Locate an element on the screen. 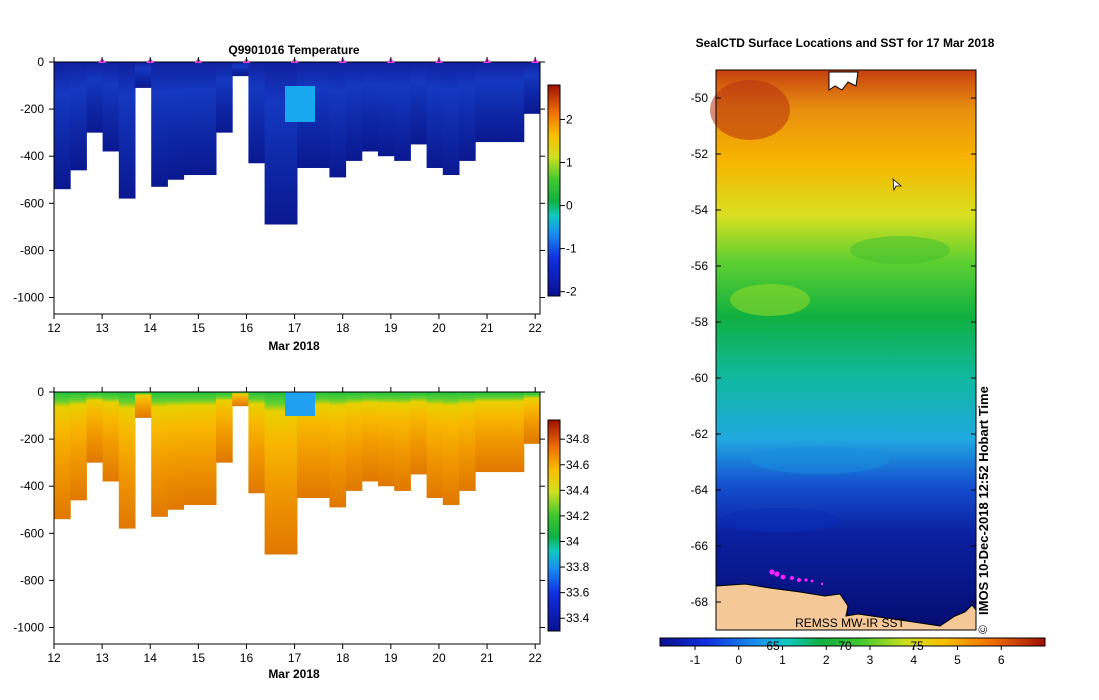 Image resolution: width=1099 pixels, height=700 pixels. sst-colorbar-tick-label: 5 is located at coordinates (957, 660).